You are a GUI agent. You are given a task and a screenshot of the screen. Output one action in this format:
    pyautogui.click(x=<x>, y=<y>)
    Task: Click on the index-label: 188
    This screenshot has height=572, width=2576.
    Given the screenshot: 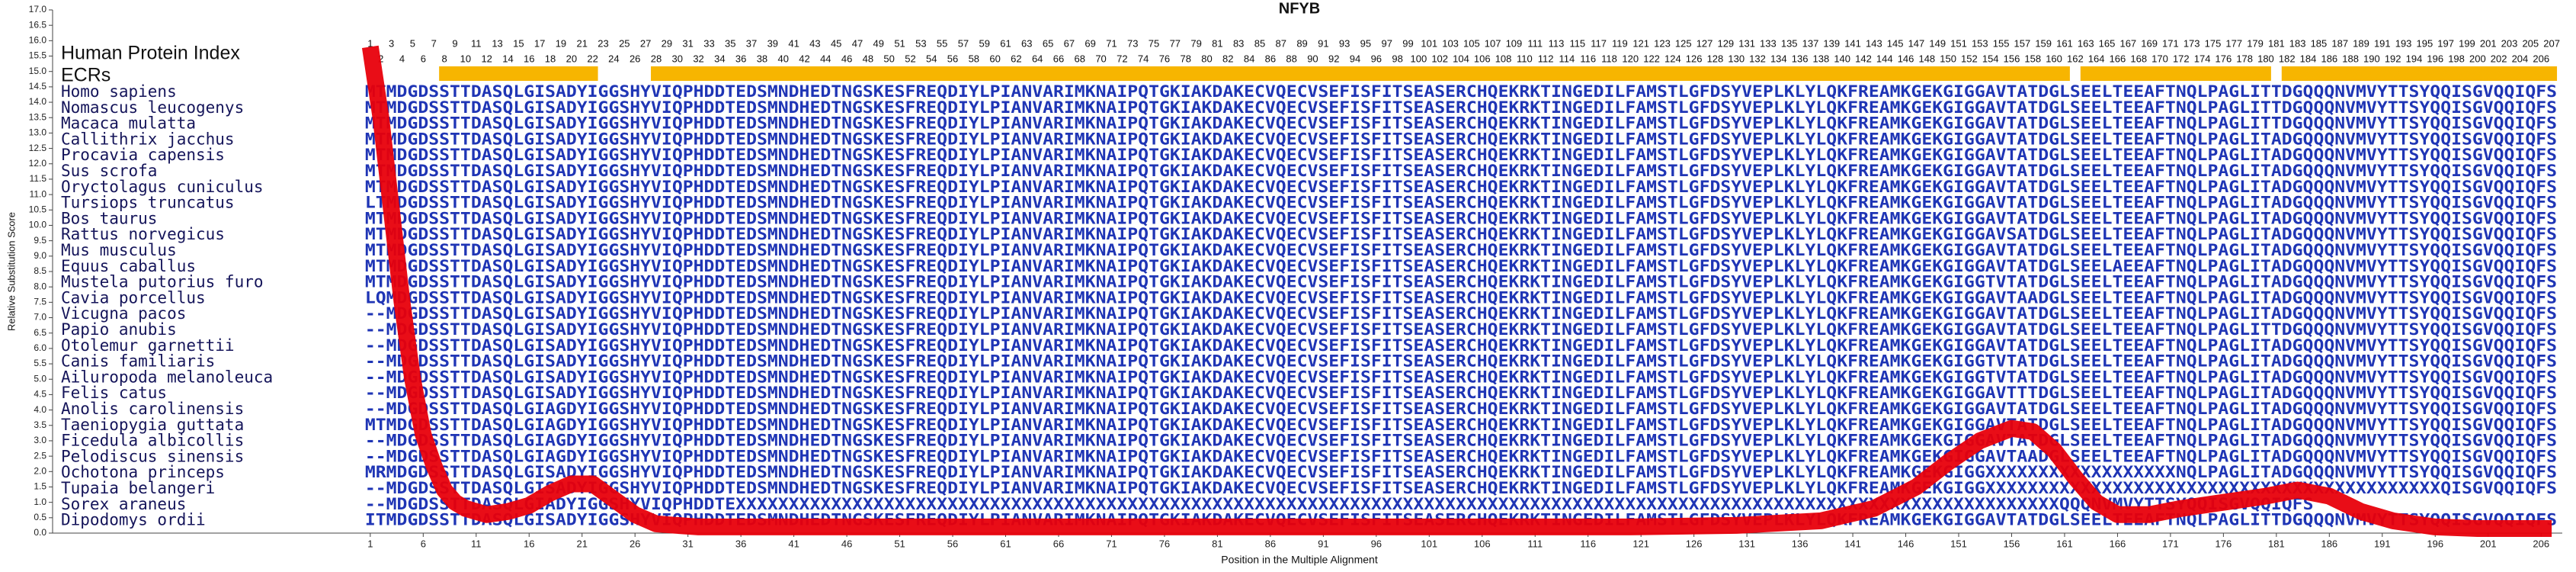 What is the action you would take?
    pyautogui.click(x=2350, y=58)
    